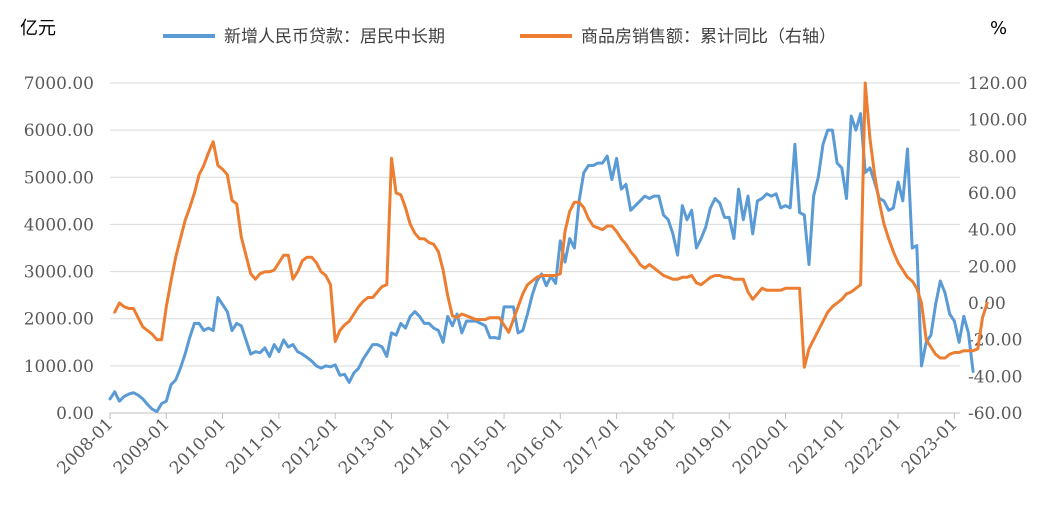  Describe the element at coordinates (75, 414) in the screenshot. I see `left-tick-label-0: 0.00` at that location.